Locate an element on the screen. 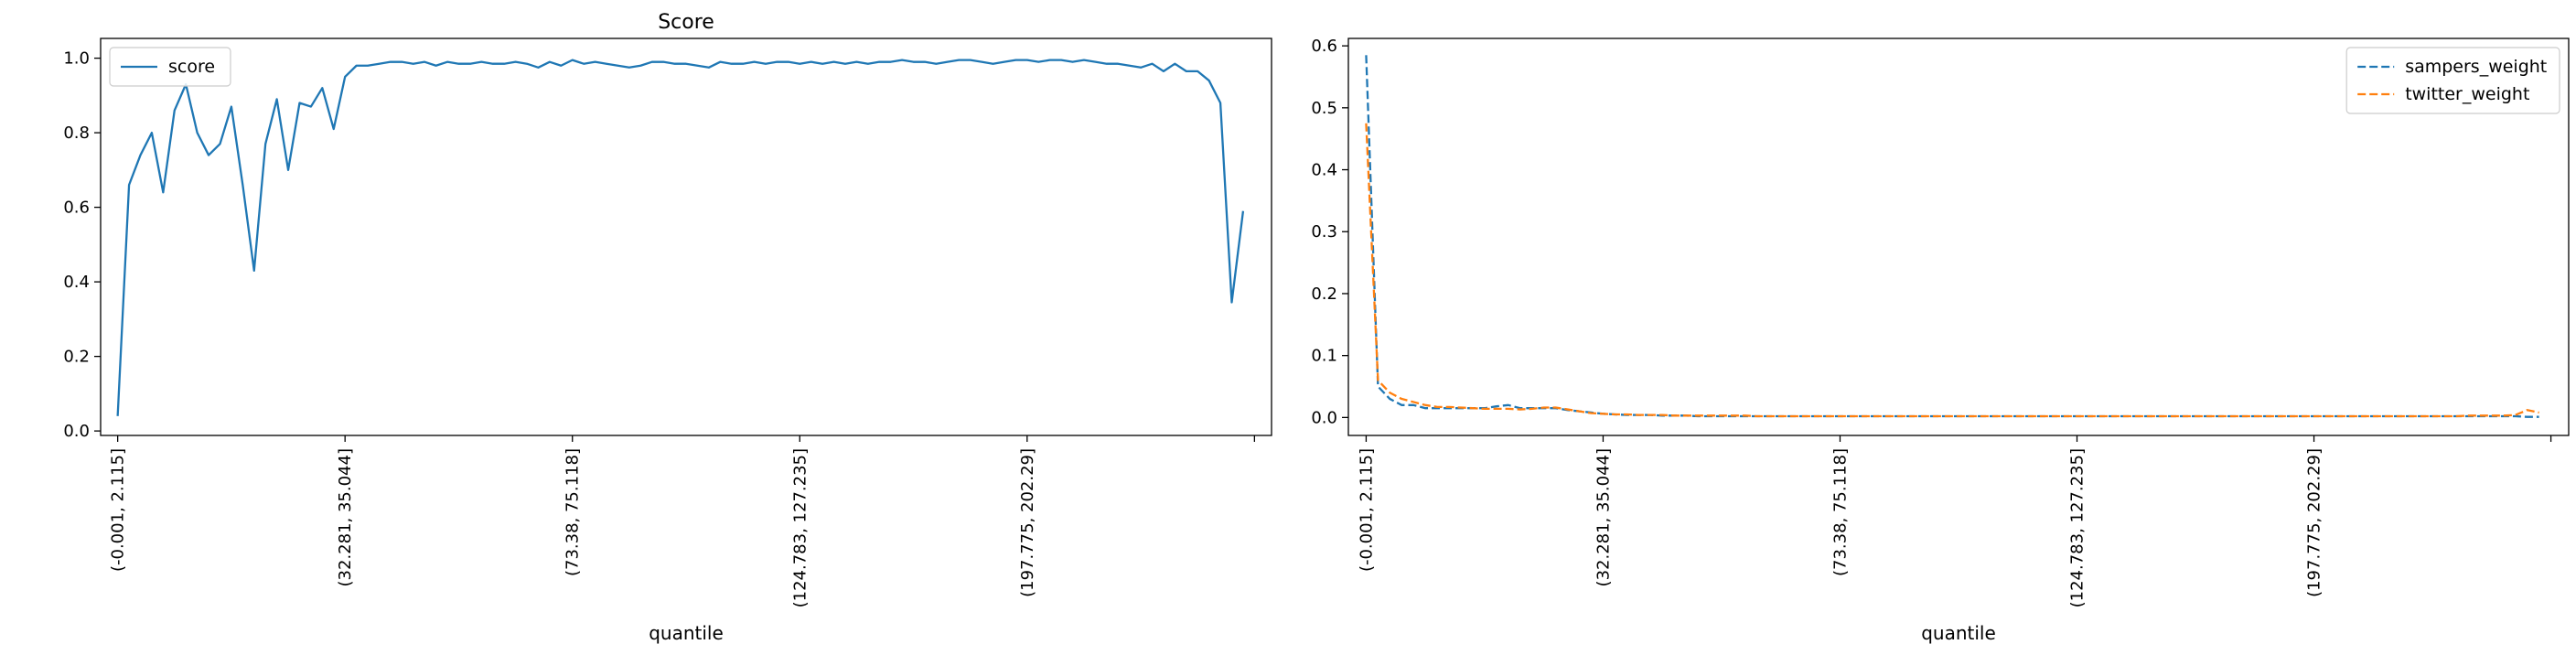 This screenshot has height=655, width=2576. y-axis: 0.0 0.1 0.2 0.3 0.4 0.5 0.6 is located at coordinates (1329, 232).